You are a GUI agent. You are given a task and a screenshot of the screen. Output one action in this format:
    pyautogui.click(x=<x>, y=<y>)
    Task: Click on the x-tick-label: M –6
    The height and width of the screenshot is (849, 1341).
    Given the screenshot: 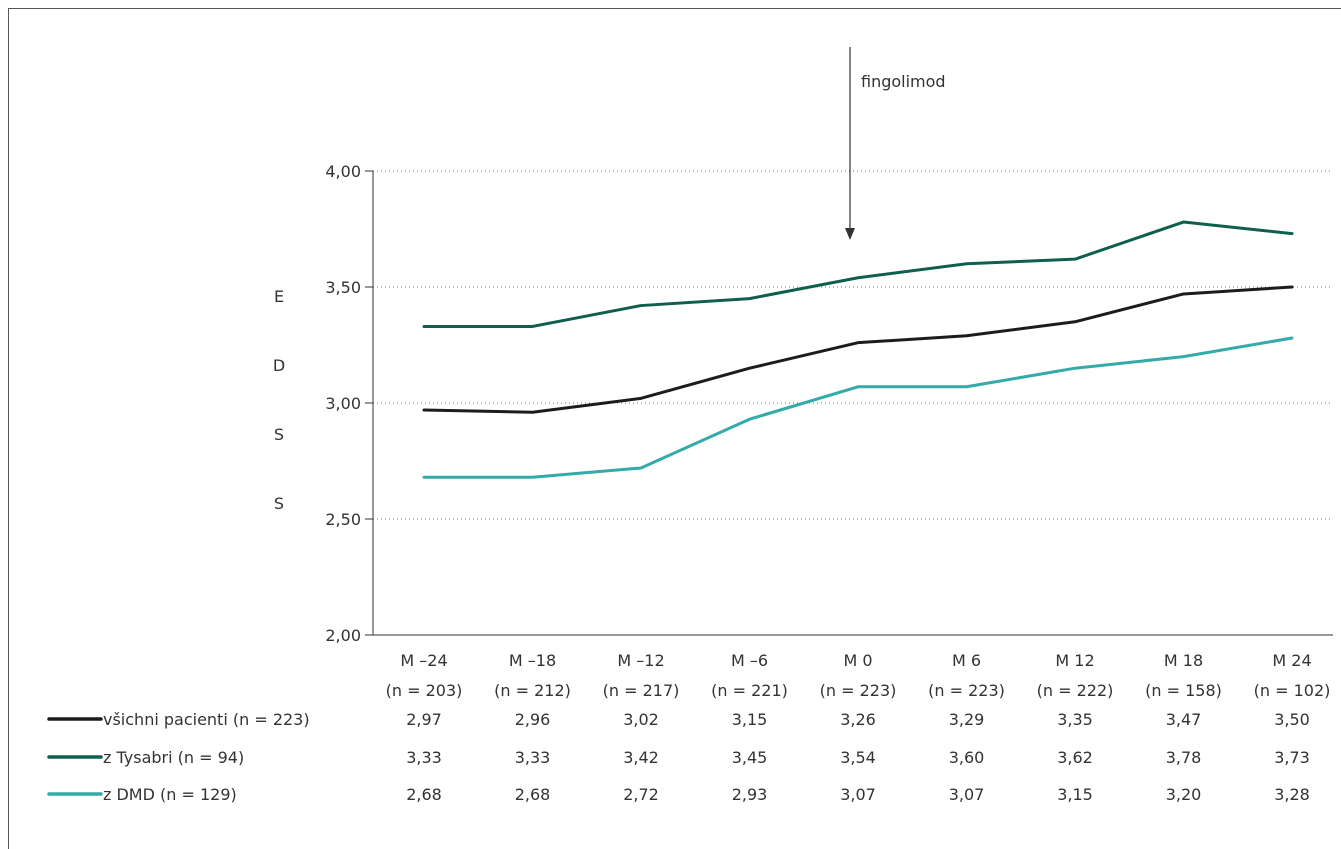 What is the action you would take?
    pyautogui.click(x=749, y=660)
    